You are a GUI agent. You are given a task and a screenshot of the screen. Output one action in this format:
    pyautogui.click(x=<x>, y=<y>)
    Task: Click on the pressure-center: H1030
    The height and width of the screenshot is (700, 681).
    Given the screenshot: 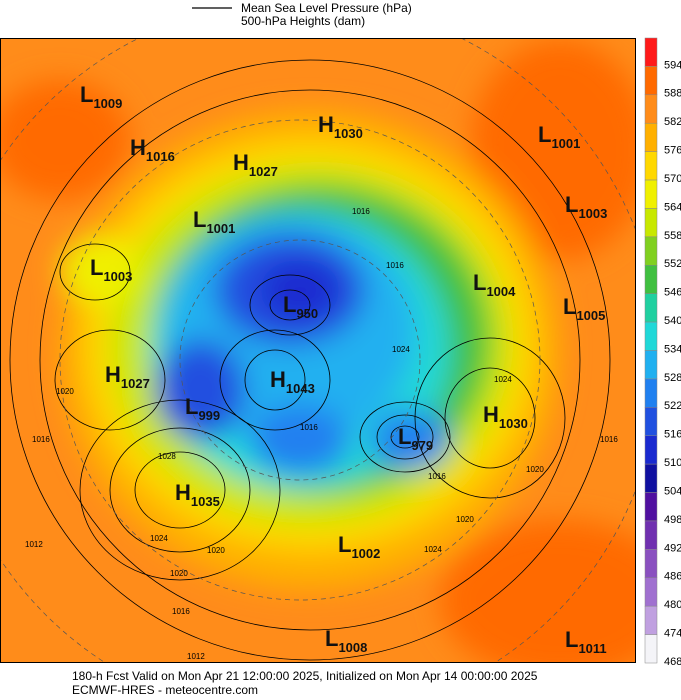 What is the action you would take?
    pyautogui.click(x=340, y=126)
    